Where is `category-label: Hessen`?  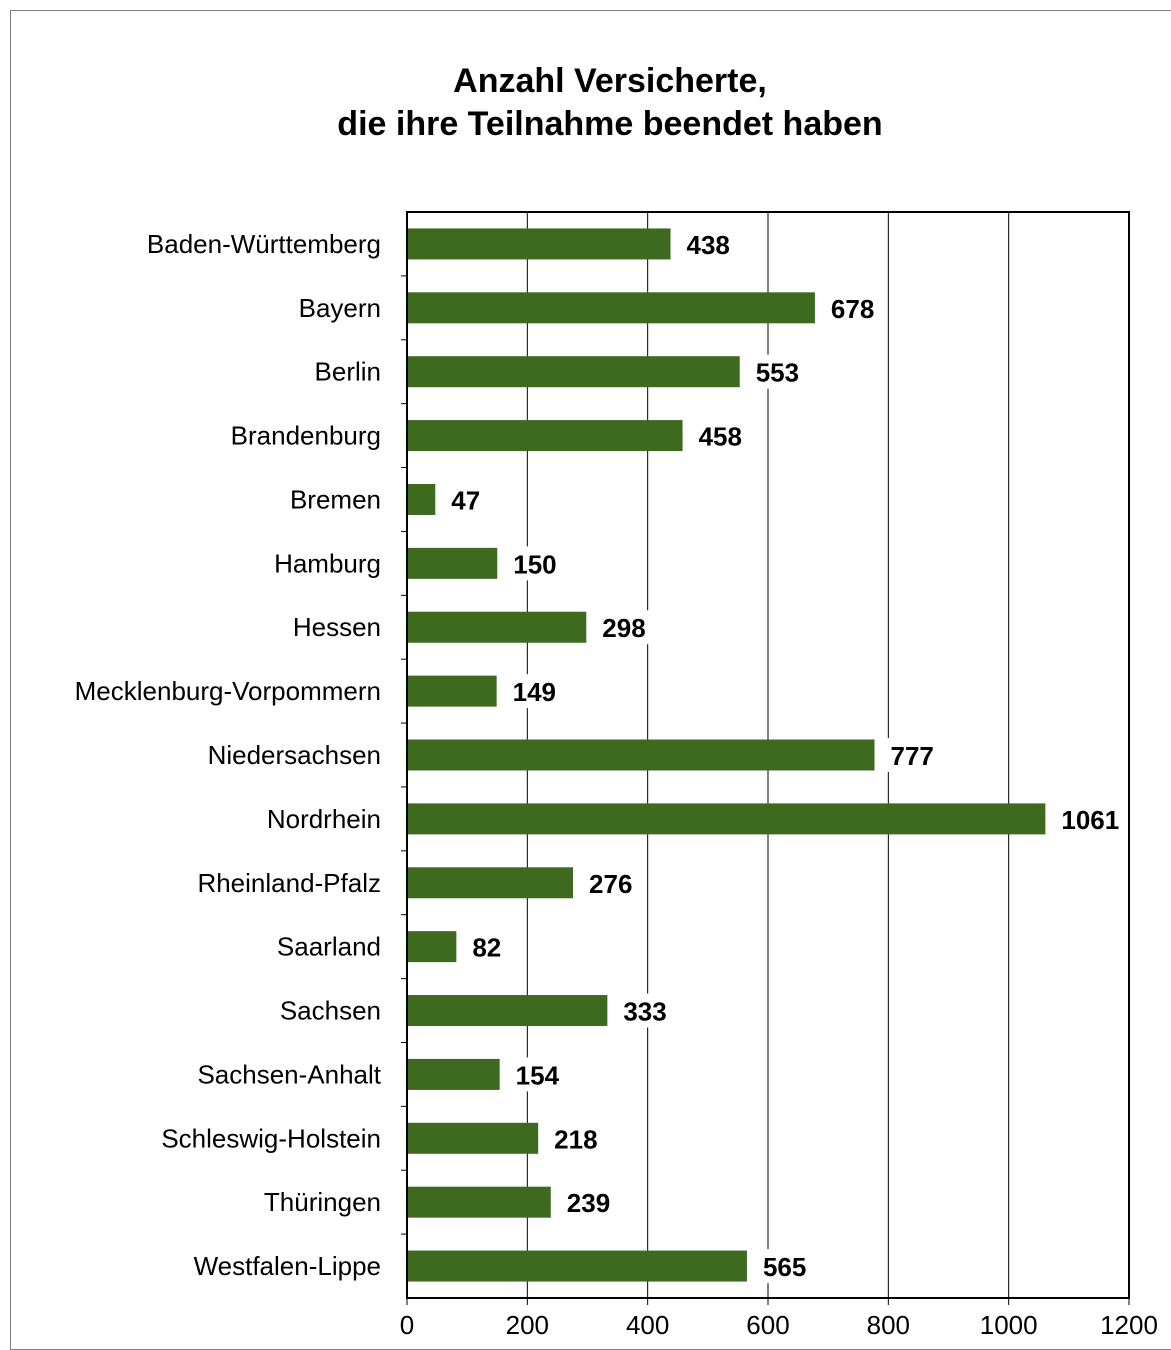 category-label: Hessen is located at coordinates (337, 627).